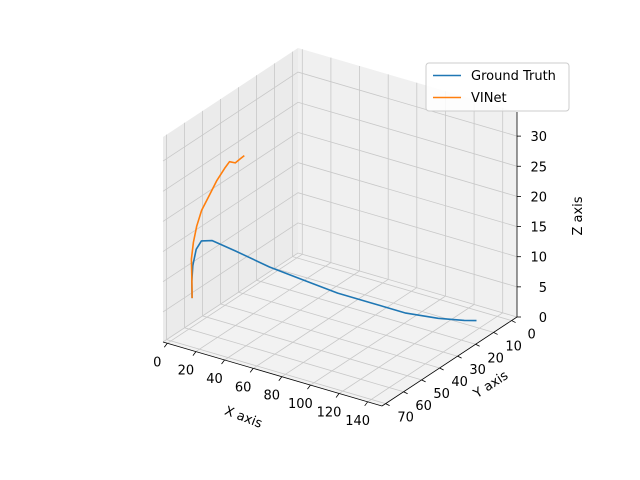  I want to click on x-tick-label: 40, so click(214, 379).